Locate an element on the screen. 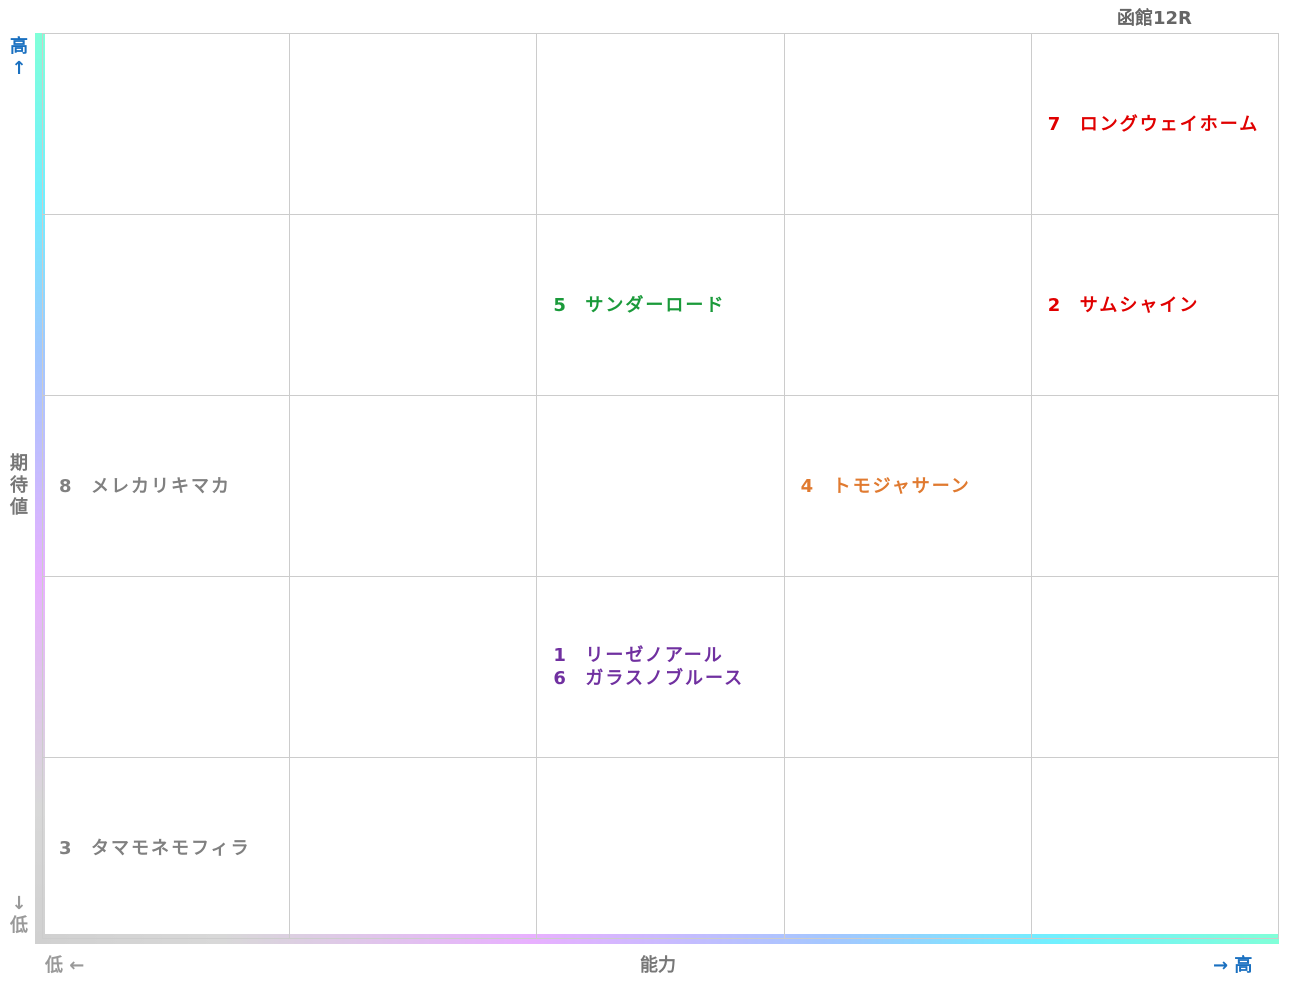 Image resolution: width=1291 pixels, height=983 pixels. entry-name: サムシャイン is located at coordinates (1139, 305).